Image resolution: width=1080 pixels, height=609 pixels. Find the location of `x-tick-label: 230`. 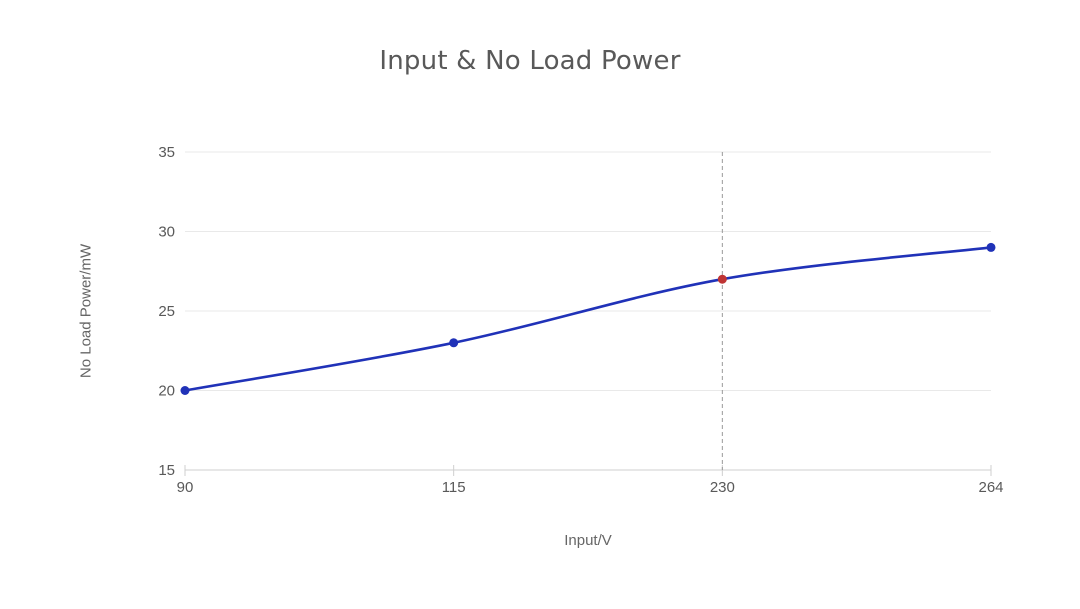

x-tick-label: 230 is located at coordinates (722, 487).